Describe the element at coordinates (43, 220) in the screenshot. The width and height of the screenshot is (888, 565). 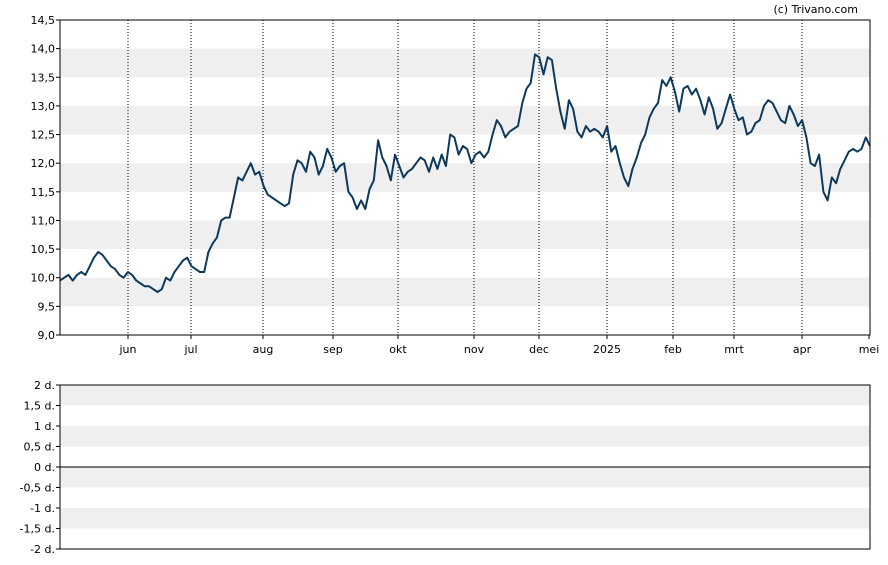
I see `price-y-tick-label: 11,0` at that location.